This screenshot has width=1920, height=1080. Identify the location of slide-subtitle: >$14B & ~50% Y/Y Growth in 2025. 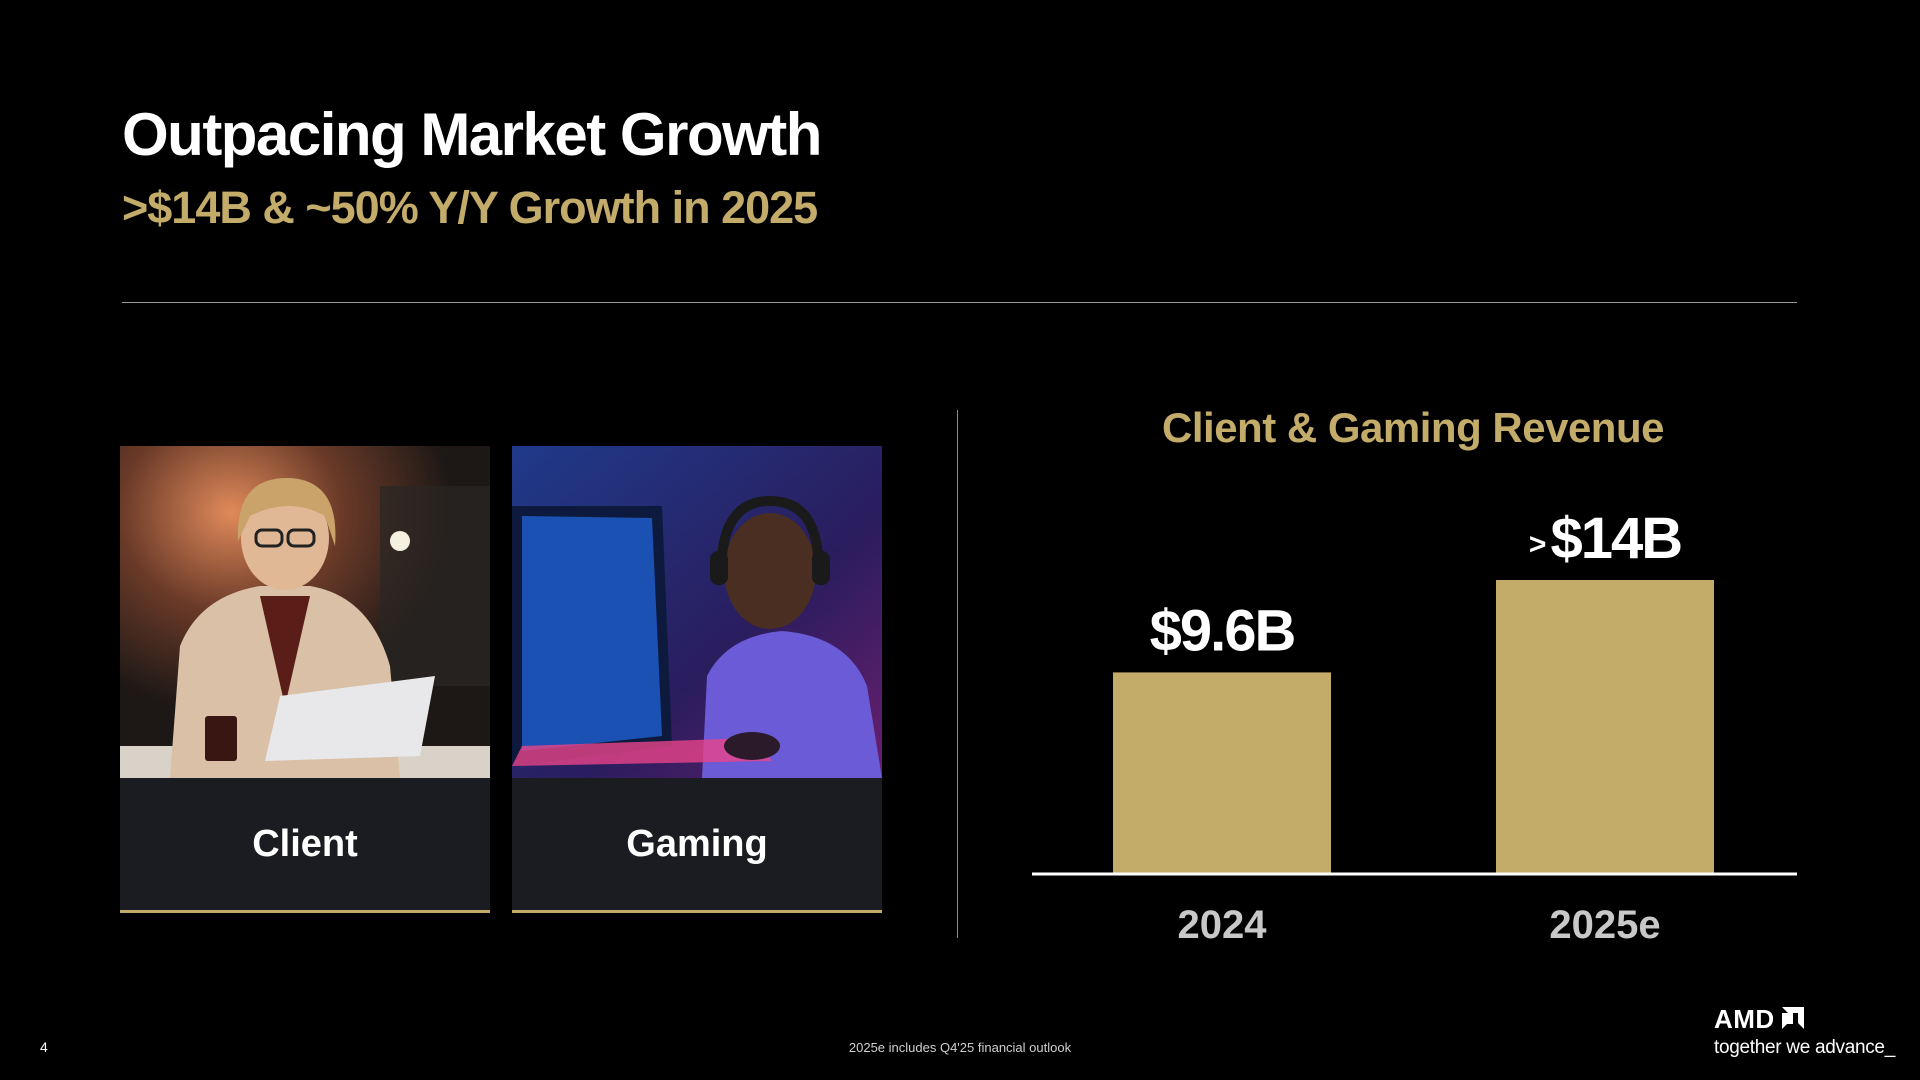
(470, 207).